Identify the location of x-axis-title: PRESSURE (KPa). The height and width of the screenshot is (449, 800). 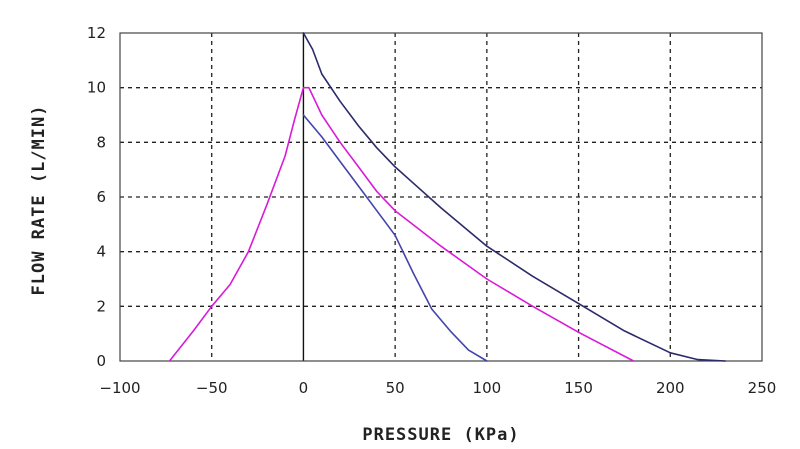
(440, 435).